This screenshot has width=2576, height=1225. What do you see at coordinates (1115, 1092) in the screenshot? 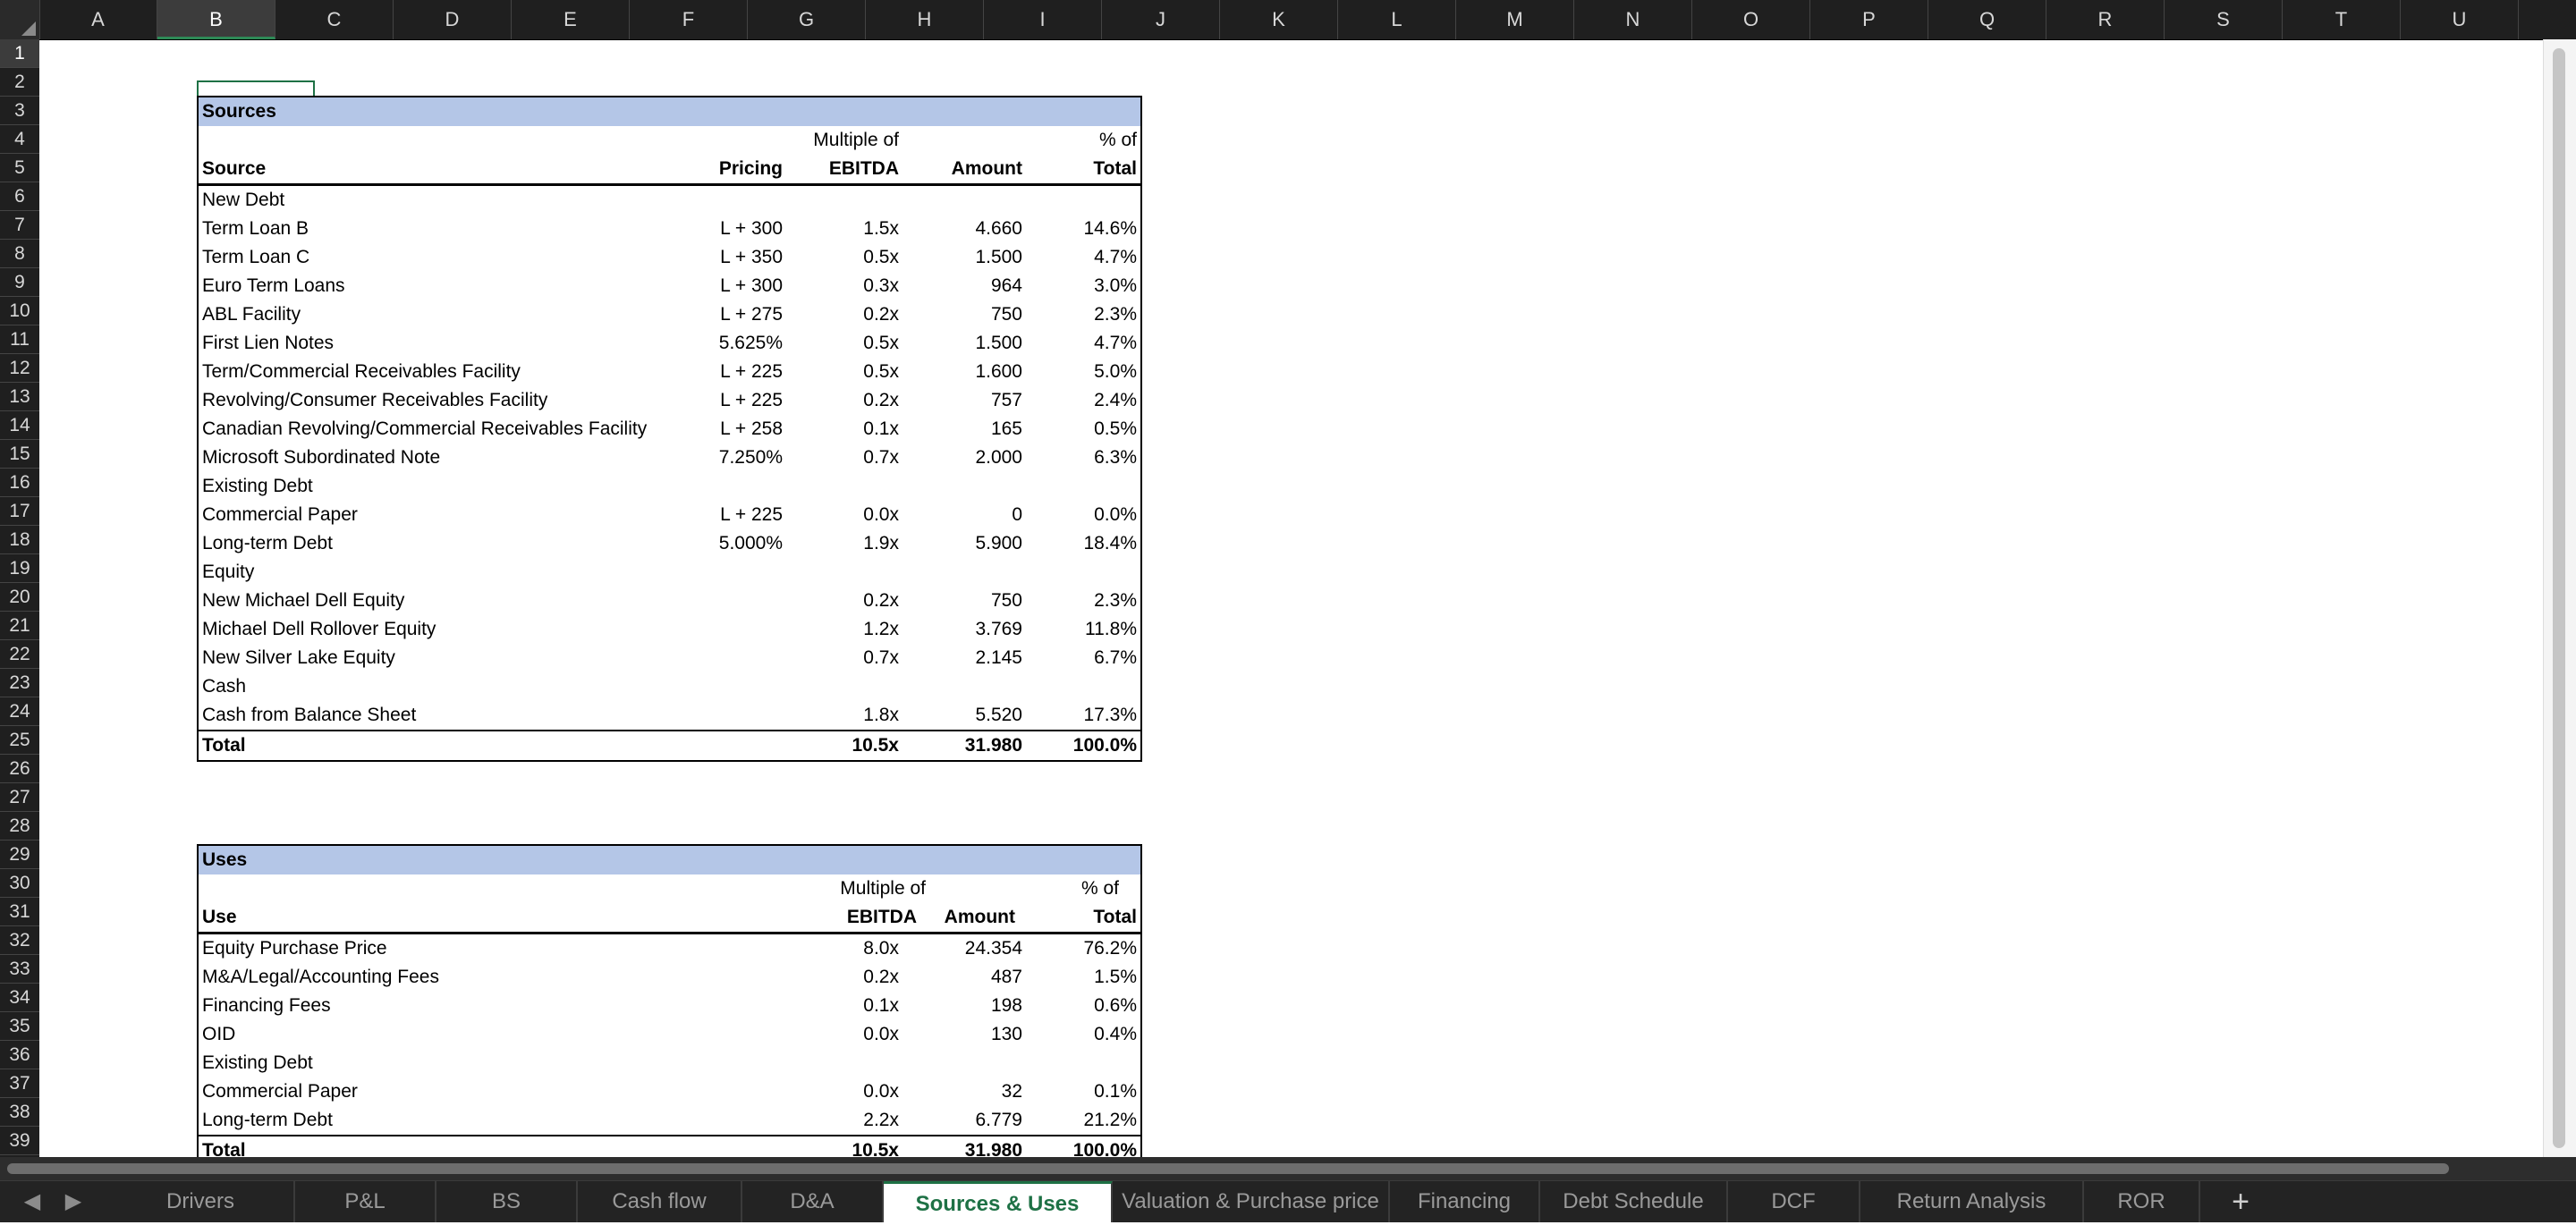
I see `cell-pct: 0.1%` at bounding box center [1115, 1092].